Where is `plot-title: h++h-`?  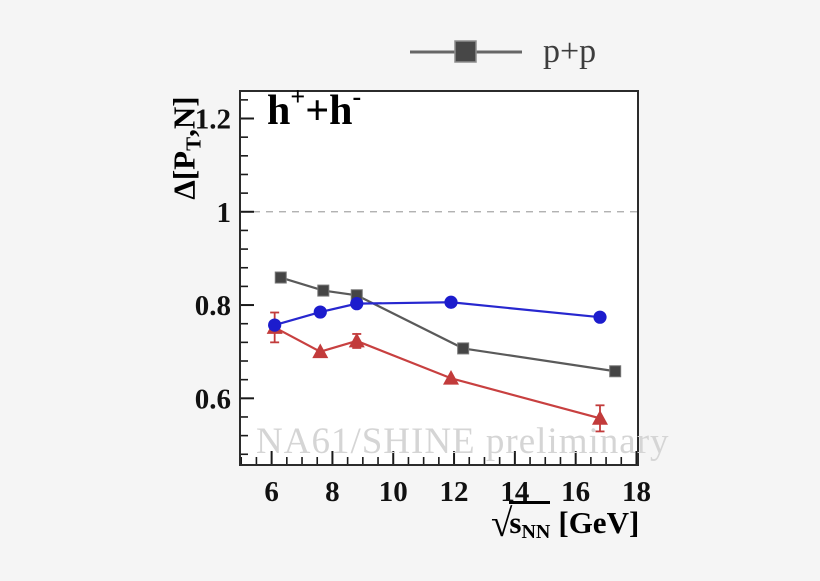 plot-title: h++h- is located at coordinates (314, 109).